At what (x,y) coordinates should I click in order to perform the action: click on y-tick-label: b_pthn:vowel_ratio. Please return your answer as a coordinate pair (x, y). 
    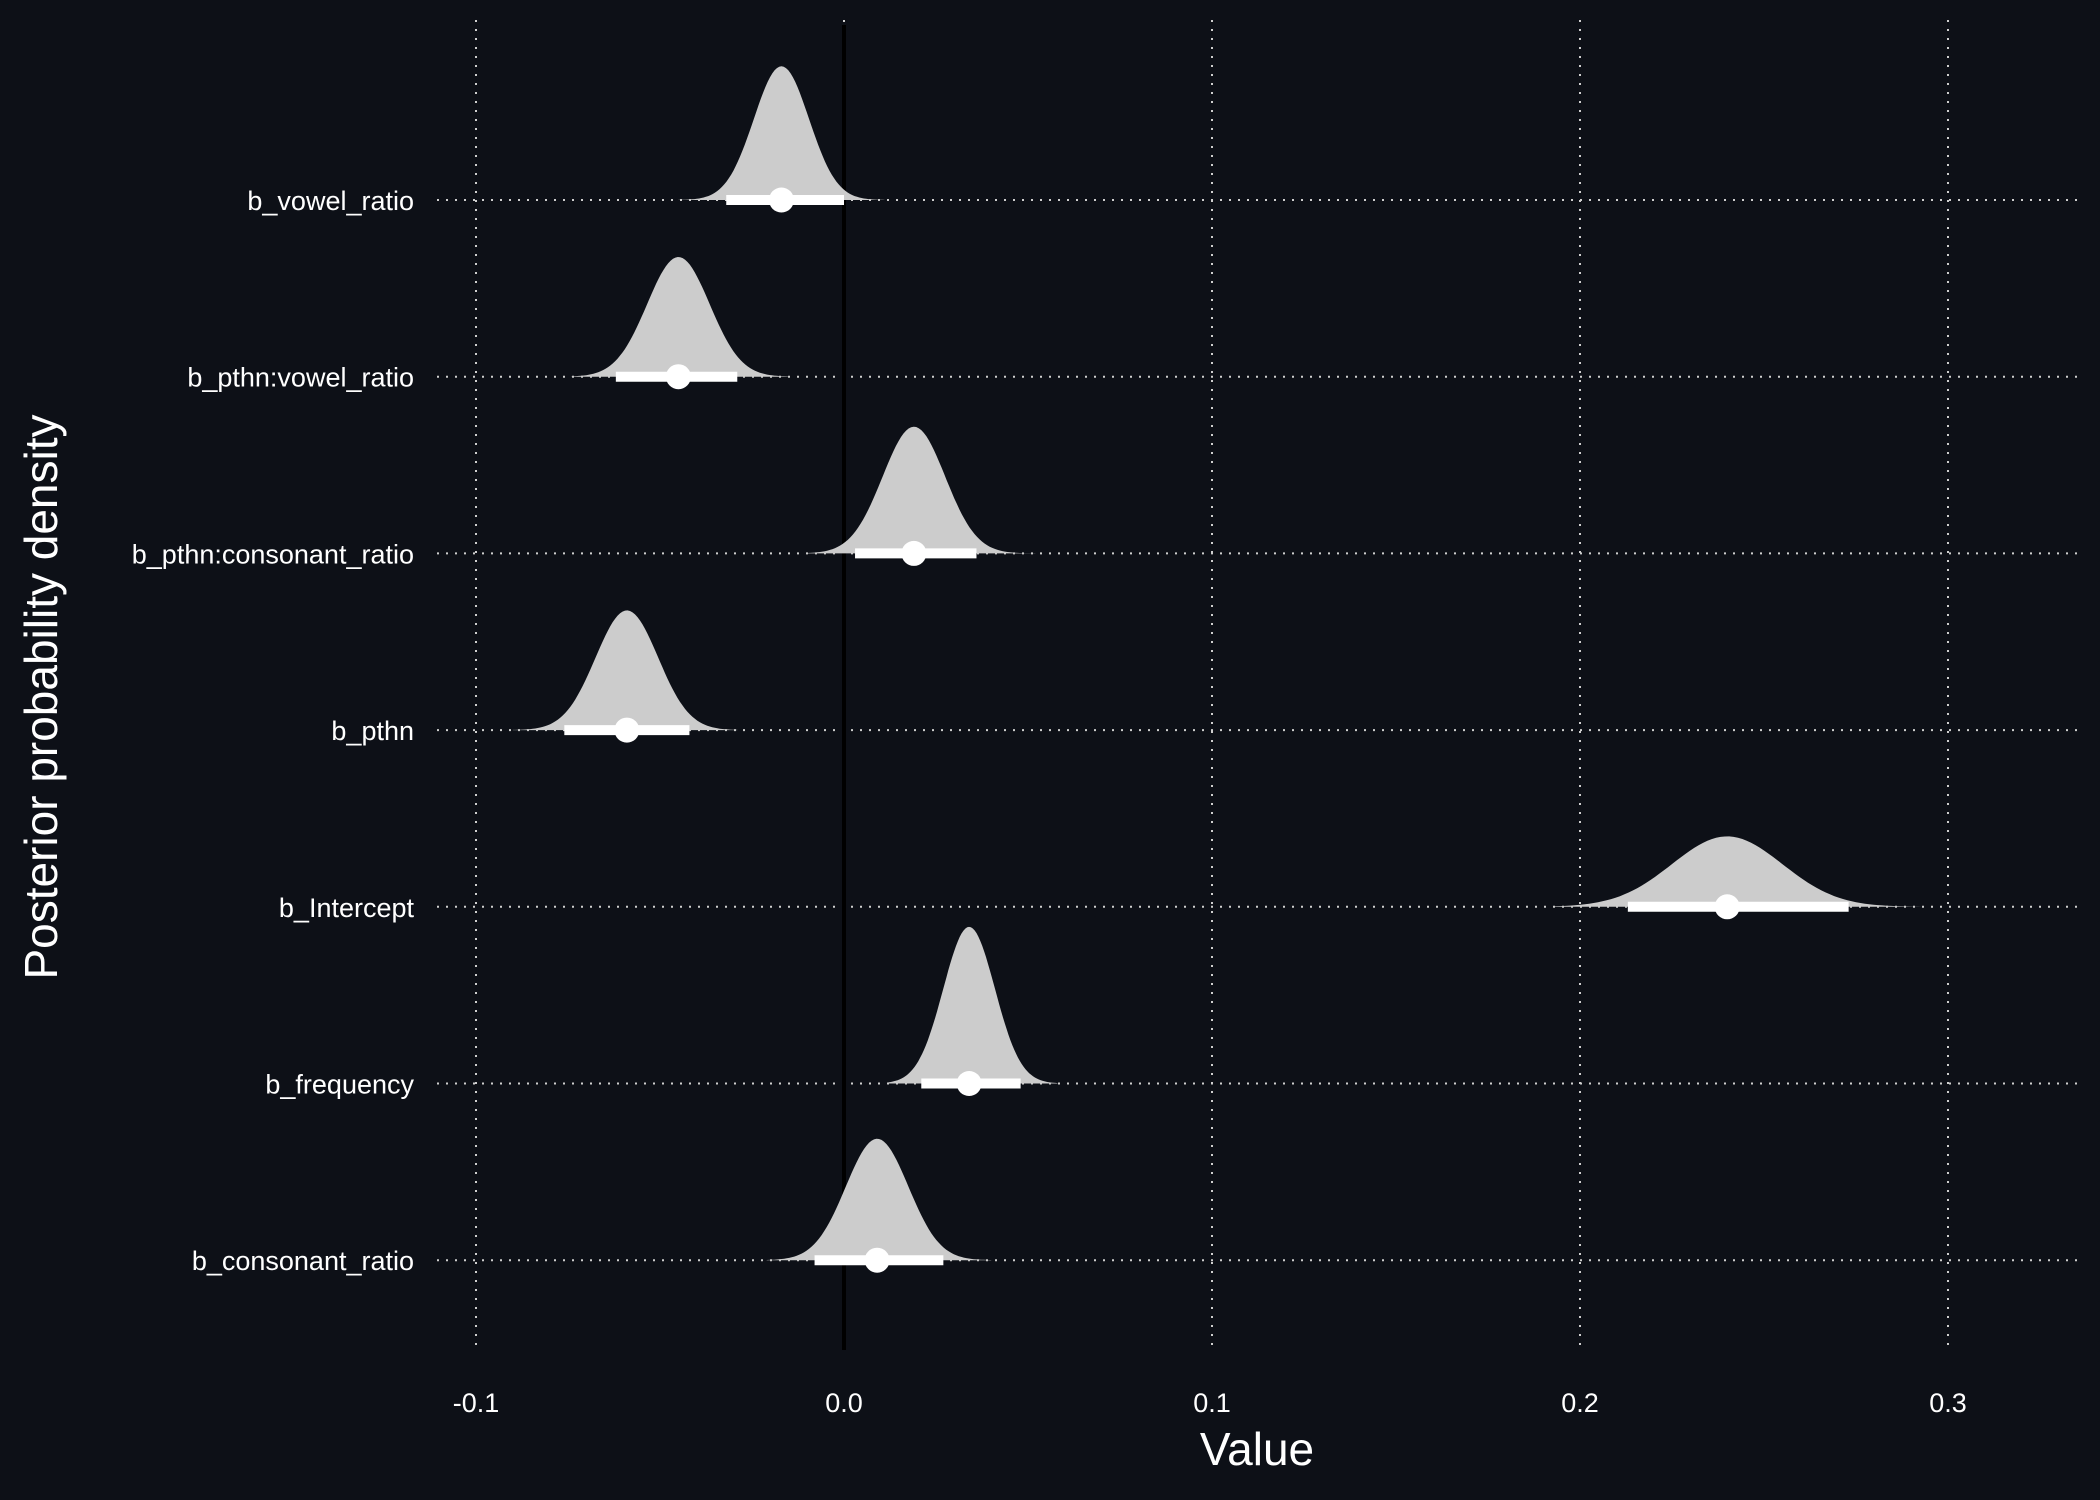
    Looking at the image, I should click on (300, 378).